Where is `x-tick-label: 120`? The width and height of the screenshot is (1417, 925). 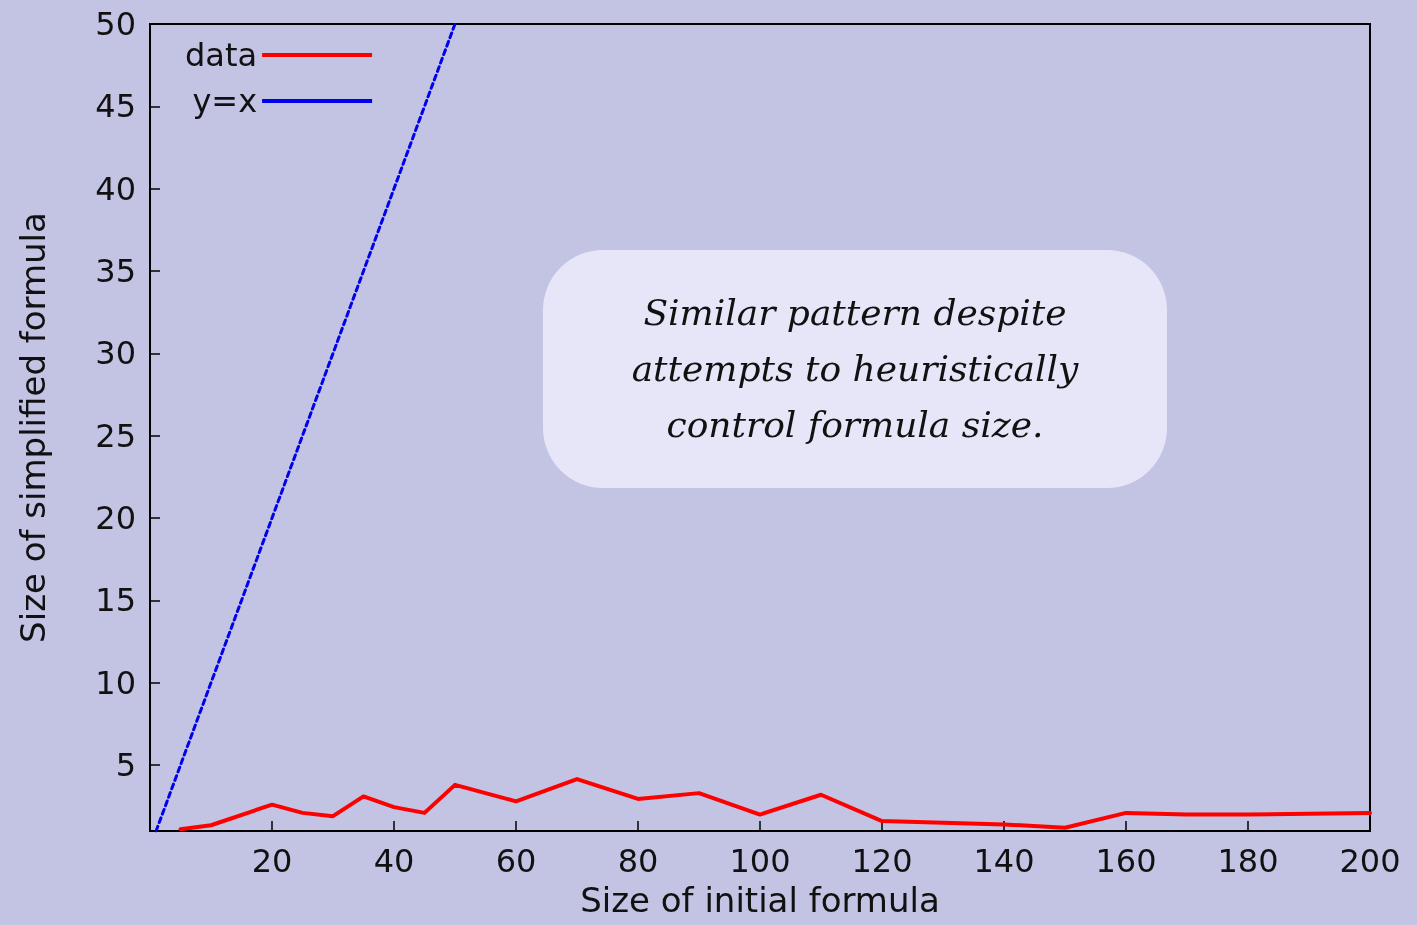 x-tick-label: 120 is located at coordinates (882, 861).